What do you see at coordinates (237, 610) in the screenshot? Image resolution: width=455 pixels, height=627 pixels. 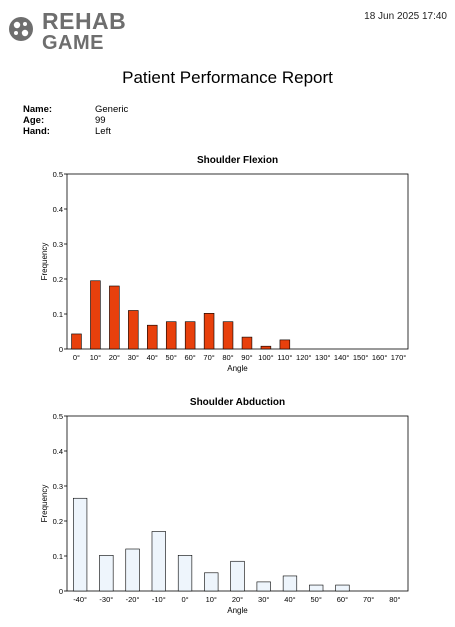 I see `abduction-x-axis-label: Angle` at bounding box center [237, 610].